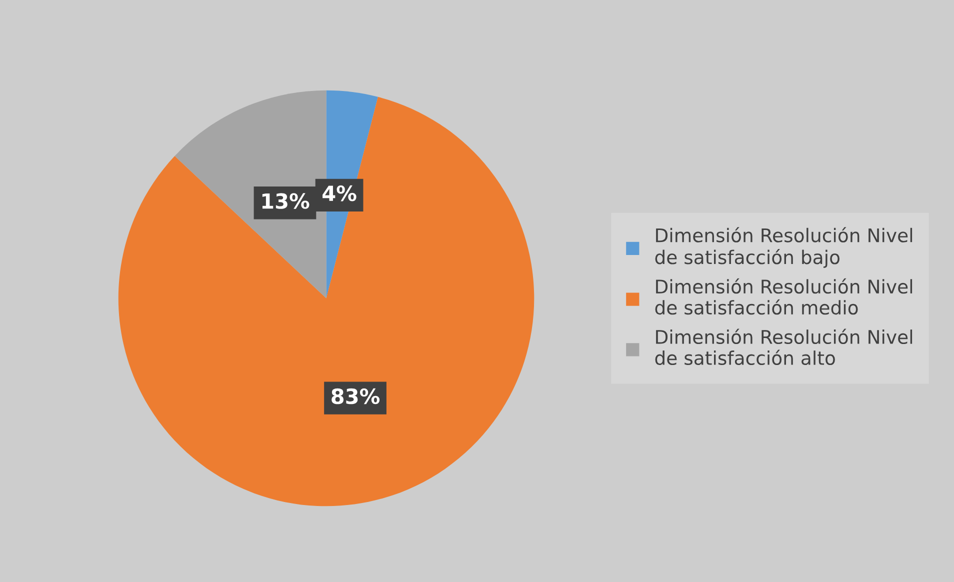 The height and width of the screenshot is (582, 954). What do you see at coordinates (783, 247) in the screenshot?
I see `legend-label: Dimensión Resolución Nivel de satisfacción bajo` at bounding box center [783, 247].